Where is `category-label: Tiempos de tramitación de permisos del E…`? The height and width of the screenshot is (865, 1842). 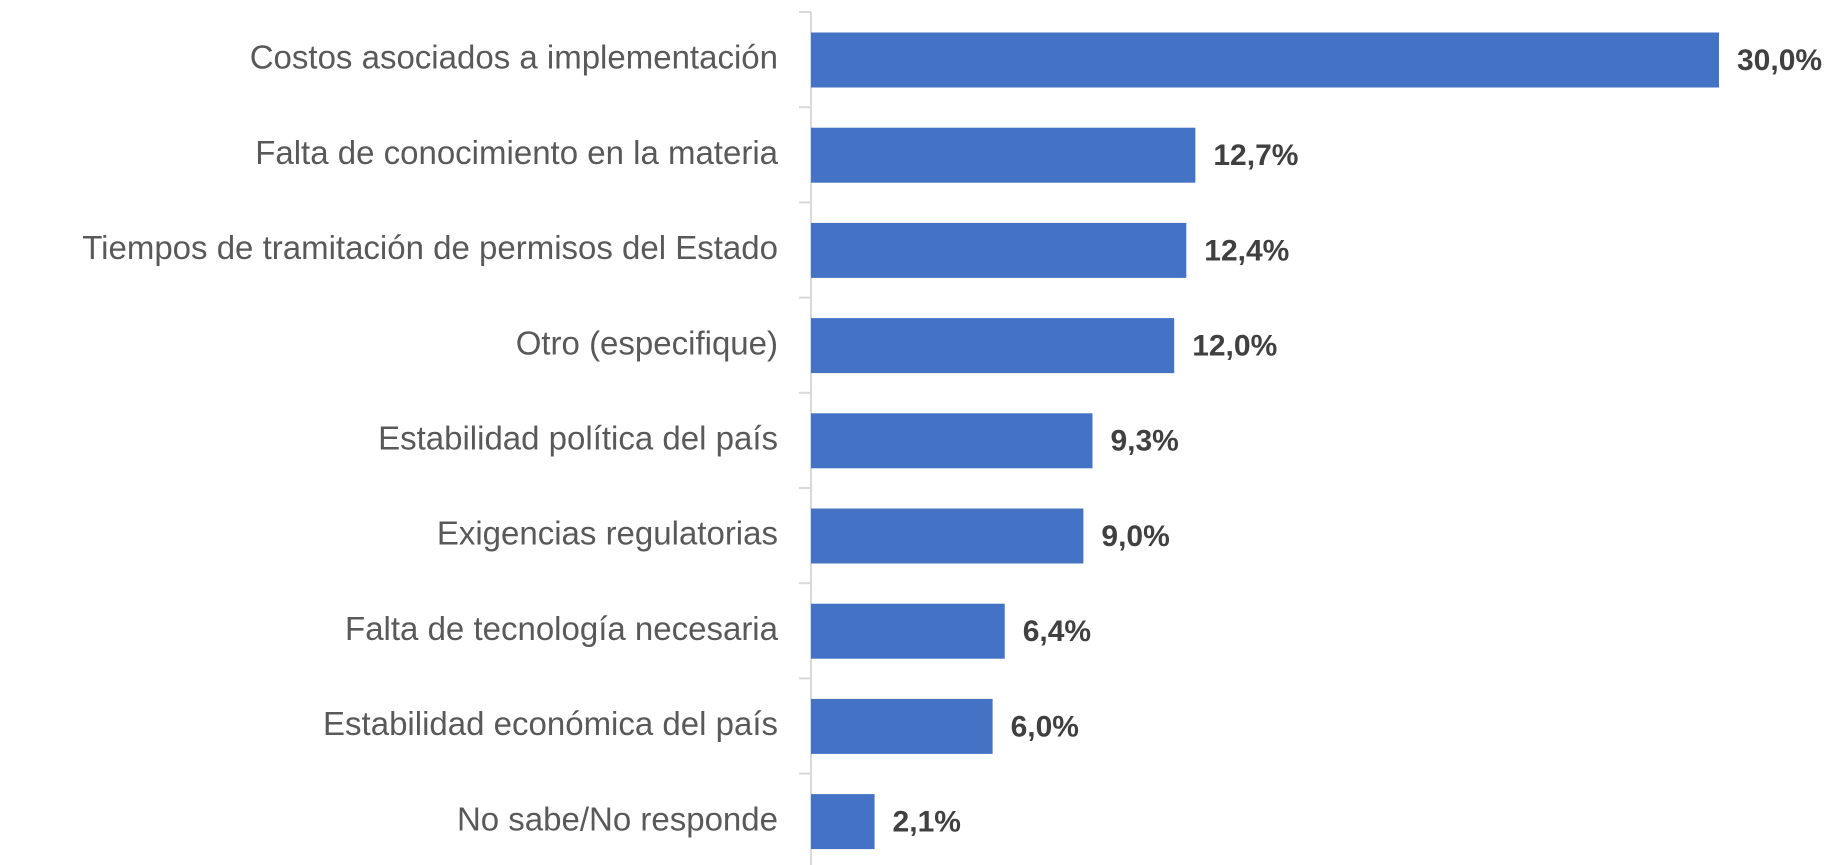
category-label: Tiempos de tramitación de permisos del E… is located at coordinates (430, 247).